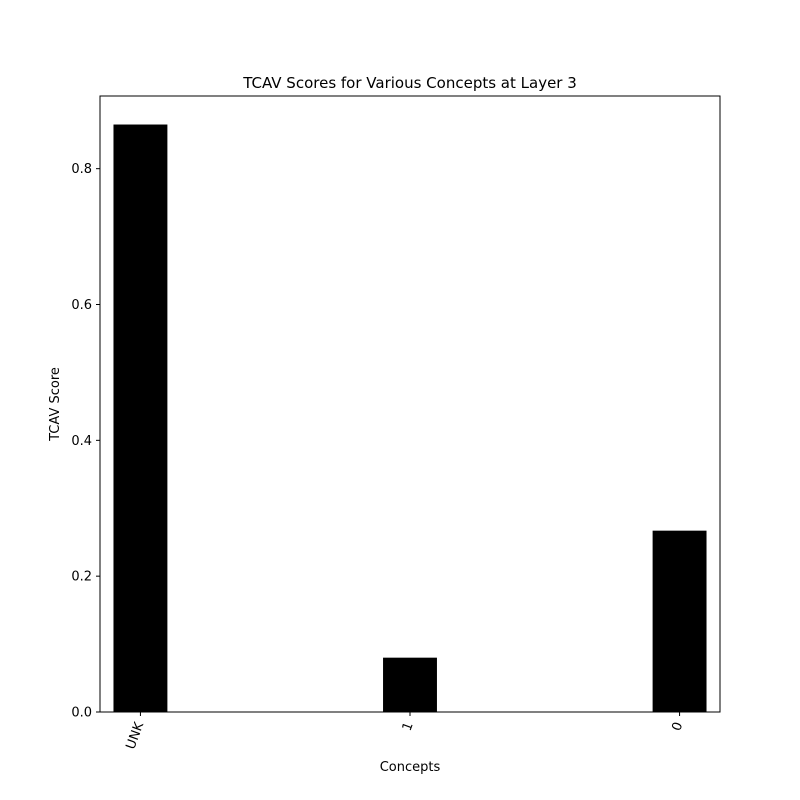 Image resolution: width=800 pixels, height=800 pixels. I want to click on y-axis: 0.0 0.2 0.4 0.6 0.8, so click(85, 441).